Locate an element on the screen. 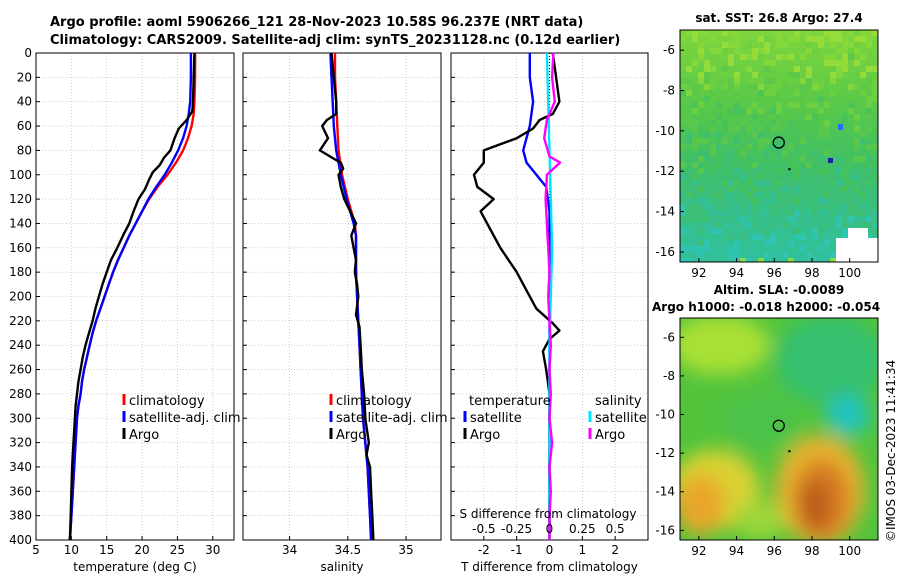 Image resolution: width=900 pixels, height=580 pixels. x-axis-label: salinity is located at coordinates (341, 567).